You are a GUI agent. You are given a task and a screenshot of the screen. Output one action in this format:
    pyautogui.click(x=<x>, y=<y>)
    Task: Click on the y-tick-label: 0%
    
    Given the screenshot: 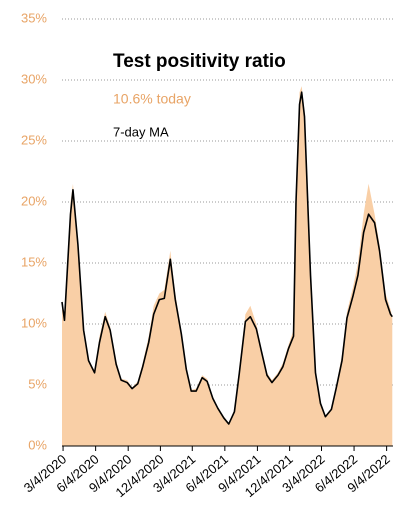 What is the action you would take?
    pyautogui.click(x=37, y=444)
    